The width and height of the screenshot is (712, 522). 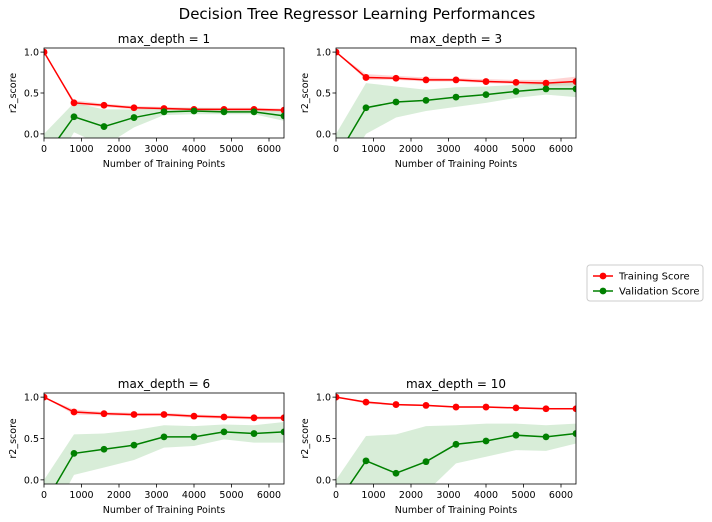 I want to click on legend-entry-label: Validation Score, so click(x=659, y=292).